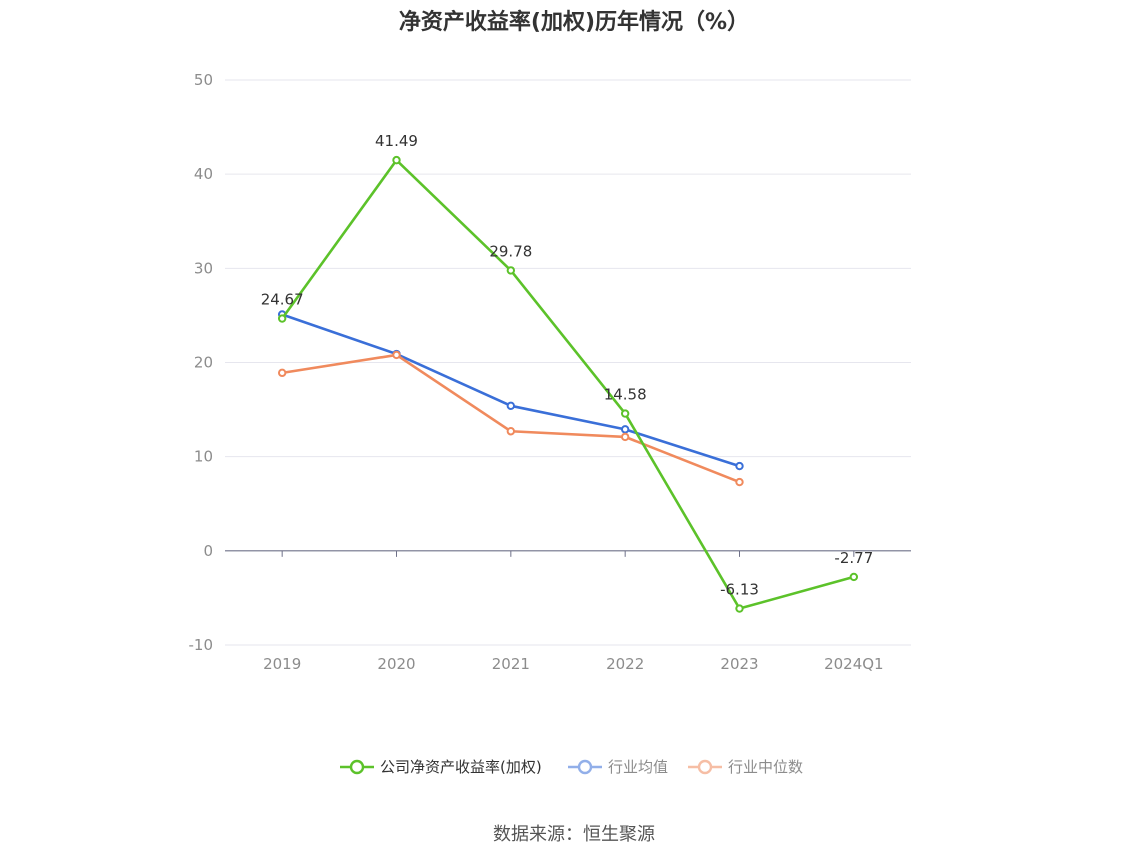 Image resolution: width=1148 pixels, height=859 pixels. I want to click on legend-label: 行业均值, so click(638, 767).